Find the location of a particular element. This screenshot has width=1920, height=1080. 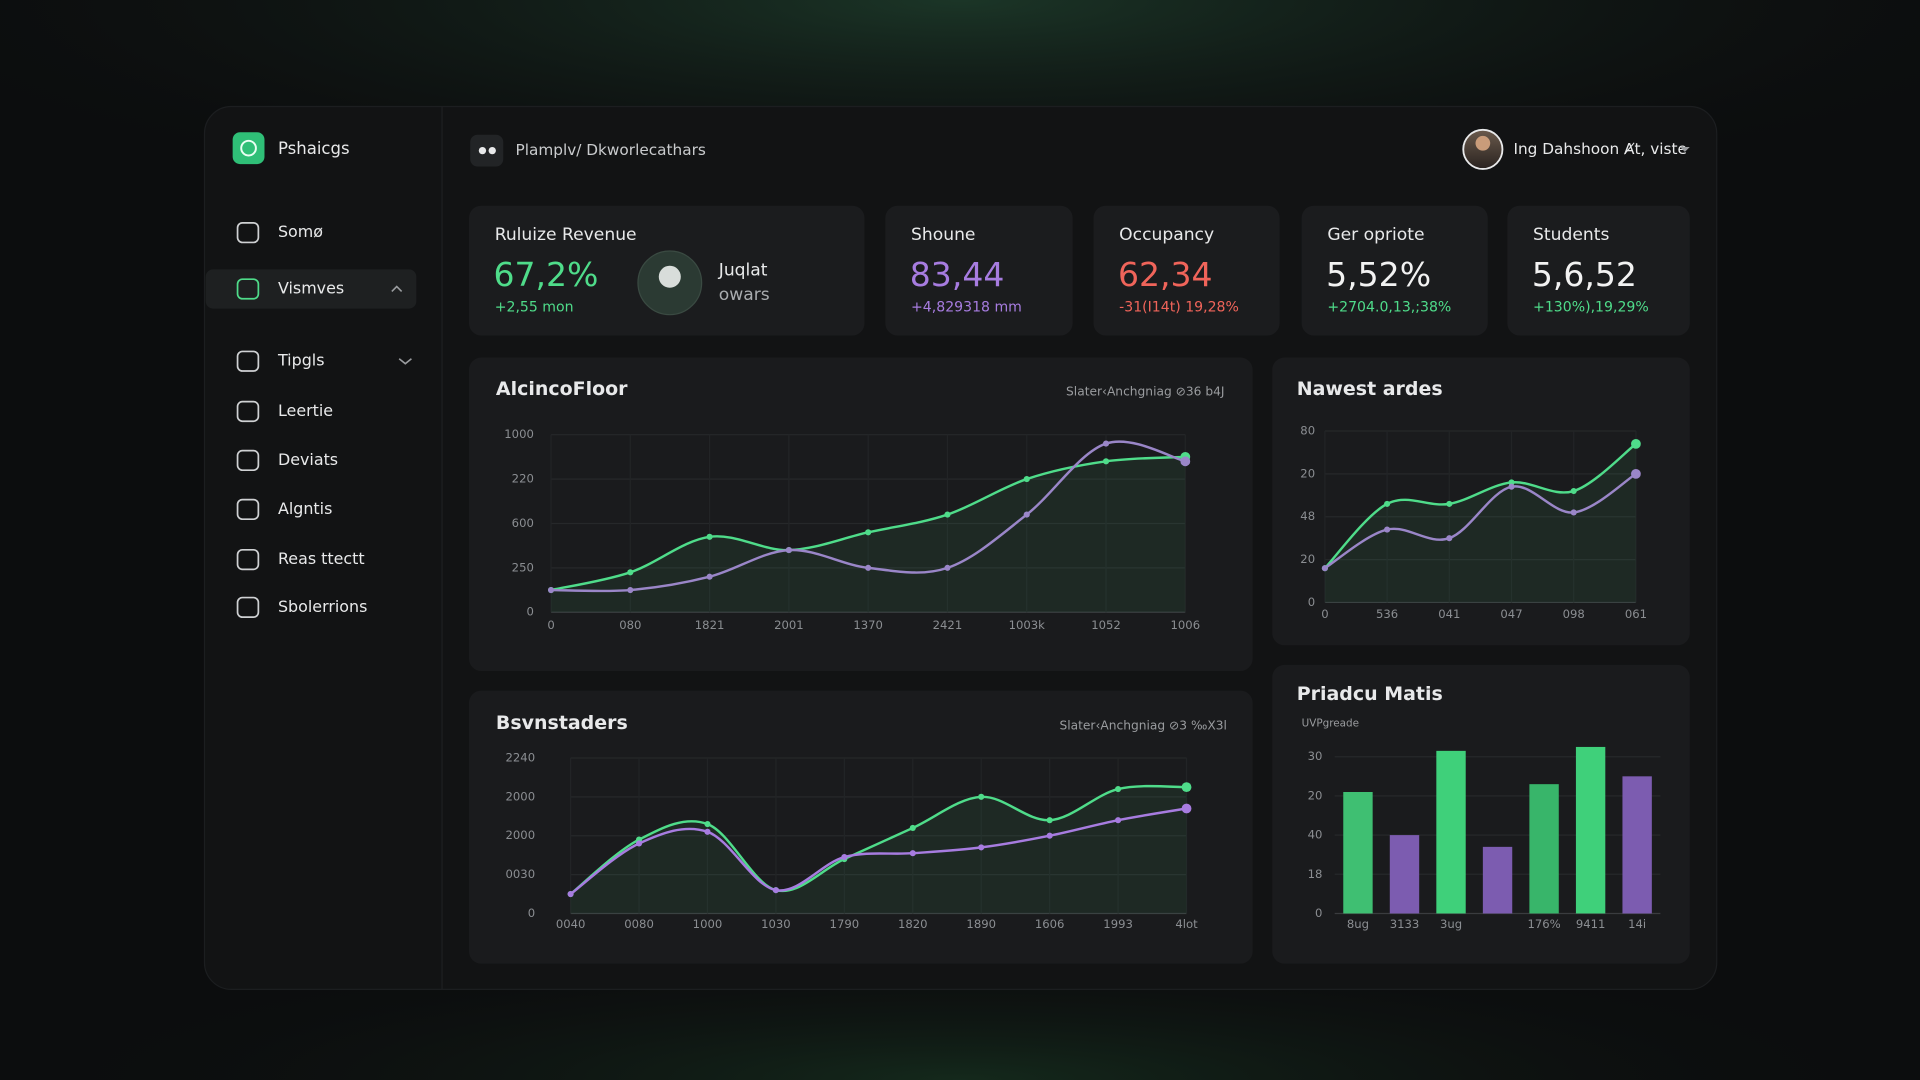

nav-item: Tipgls is located at coordinates (301, 360).